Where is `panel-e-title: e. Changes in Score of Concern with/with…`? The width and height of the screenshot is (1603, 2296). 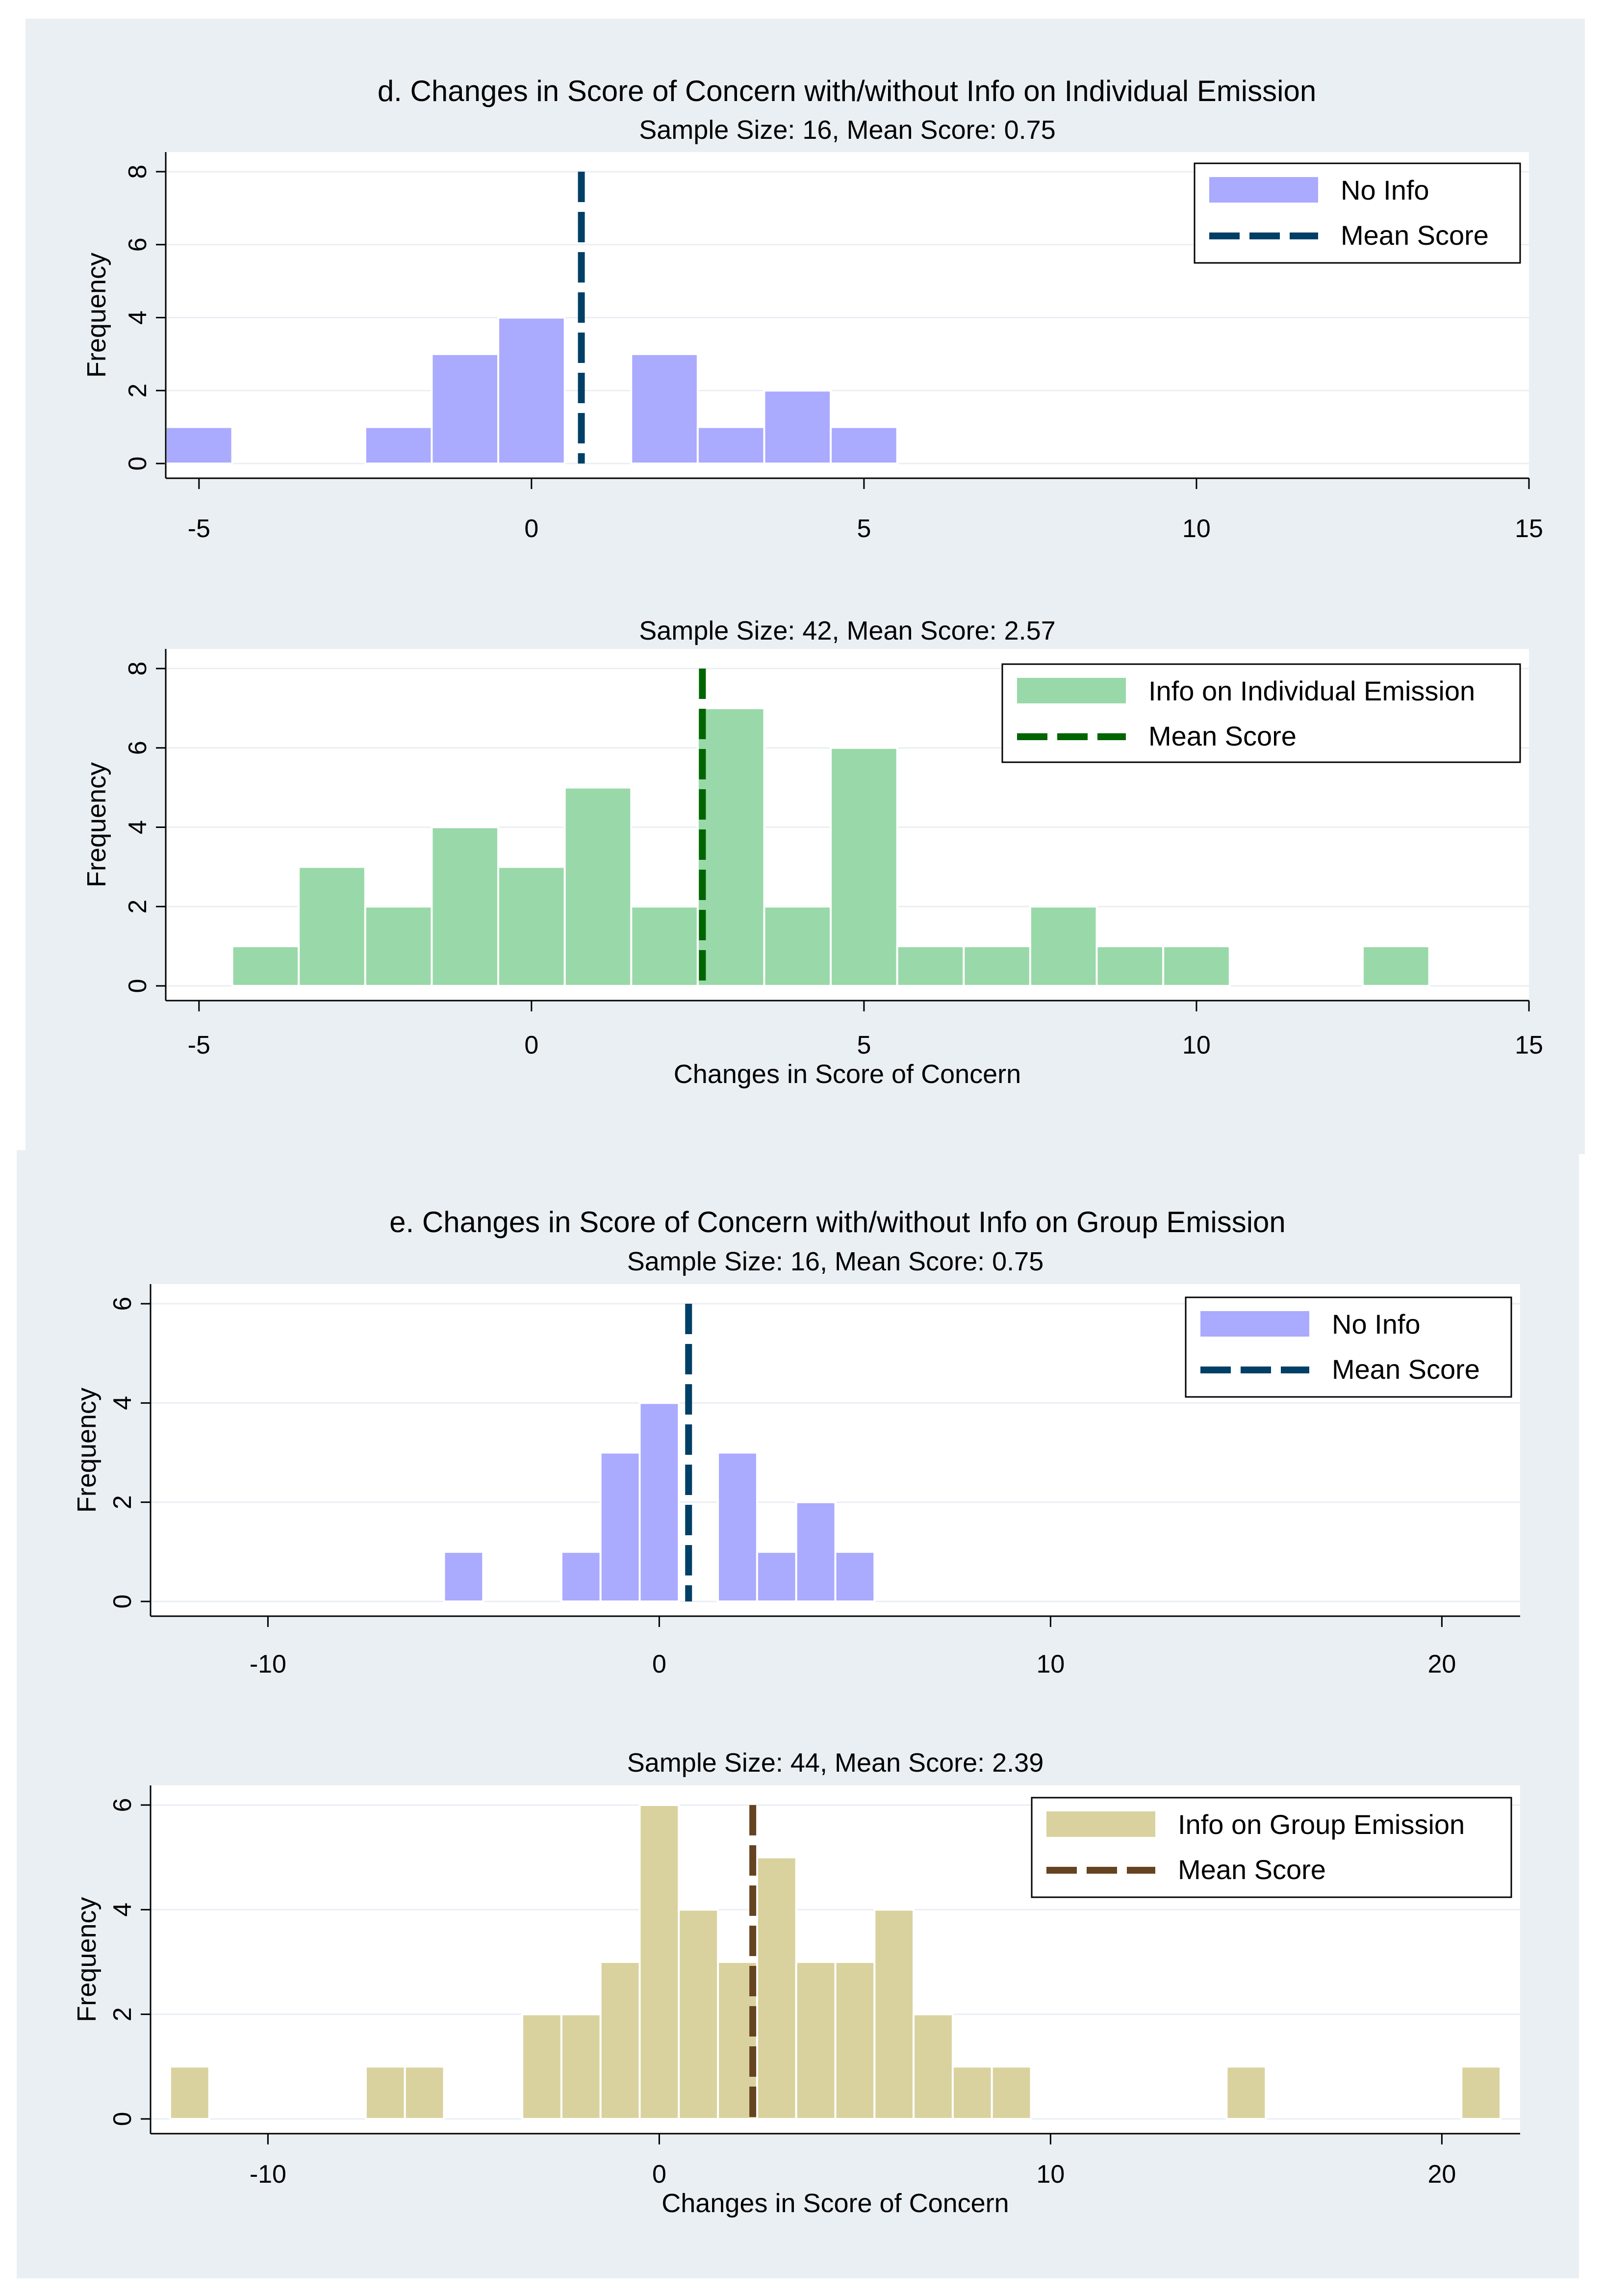
panel-e-title: e. Changes in Score of Concern with/with… is located at coordinates (837, 1222).